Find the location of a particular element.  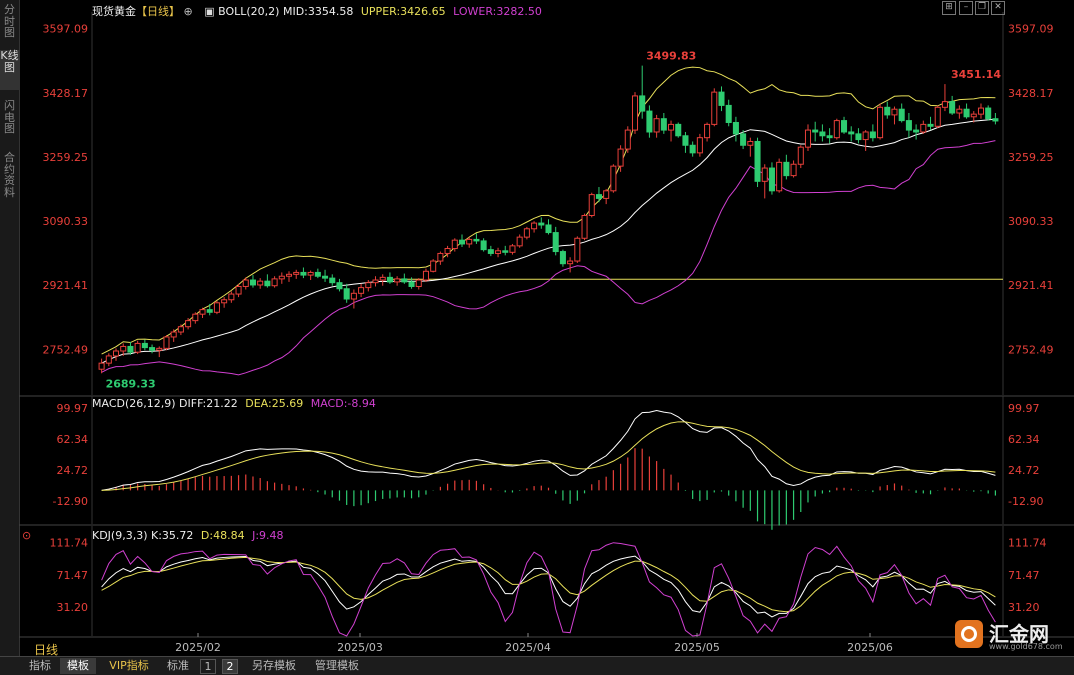

macd-axis-label-left: -12.90 is located at coordinates (70, 501).